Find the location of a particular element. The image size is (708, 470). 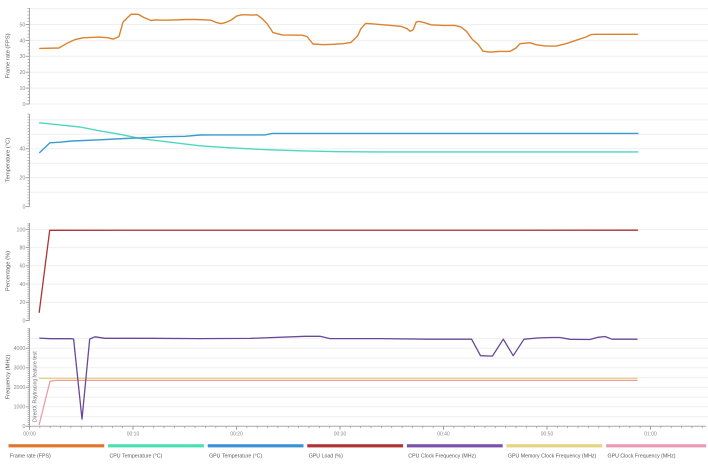

svg-text: GPU Load (%) is located at coordinates (326, 457).